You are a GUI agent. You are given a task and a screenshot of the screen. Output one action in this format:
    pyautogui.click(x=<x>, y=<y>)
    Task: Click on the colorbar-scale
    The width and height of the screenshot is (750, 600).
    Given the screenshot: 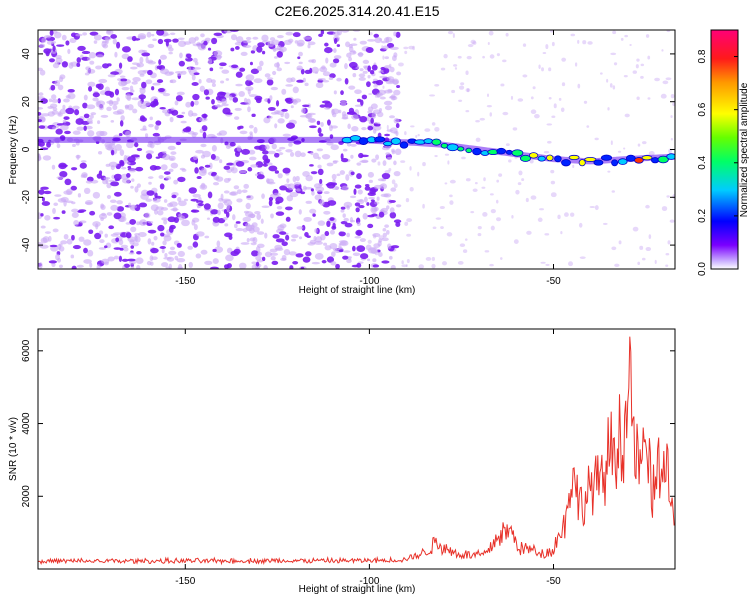 What is the action you would take?
    pyautogui.click(x=724, y=149)
    